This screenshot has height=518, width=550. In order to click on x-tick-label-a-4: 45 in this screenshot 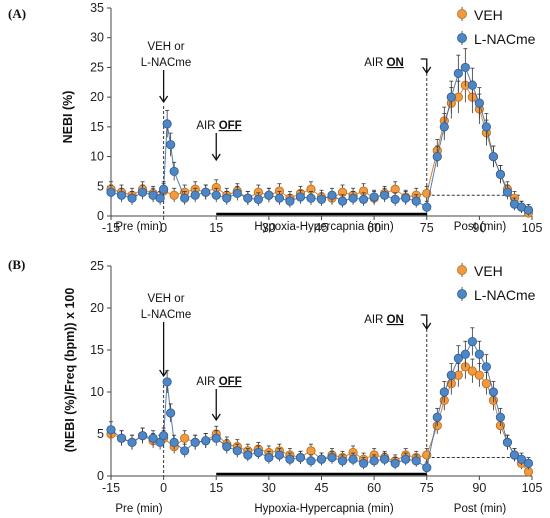, I will do `click(322, 228)`.